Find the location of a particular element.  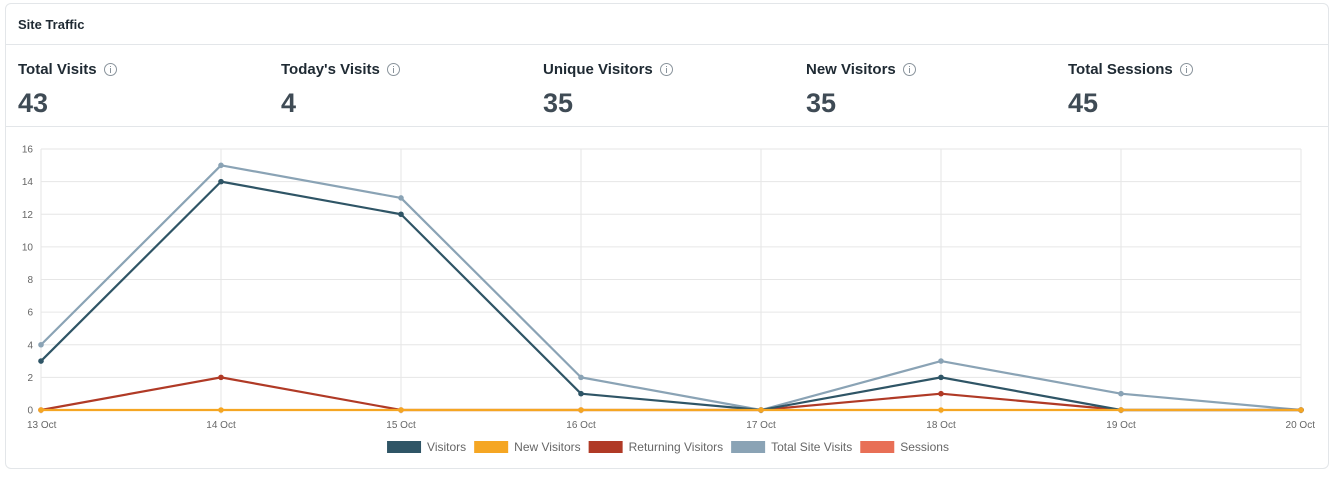

stat-label: Total Sessions is located at coordinates (1120, 69).